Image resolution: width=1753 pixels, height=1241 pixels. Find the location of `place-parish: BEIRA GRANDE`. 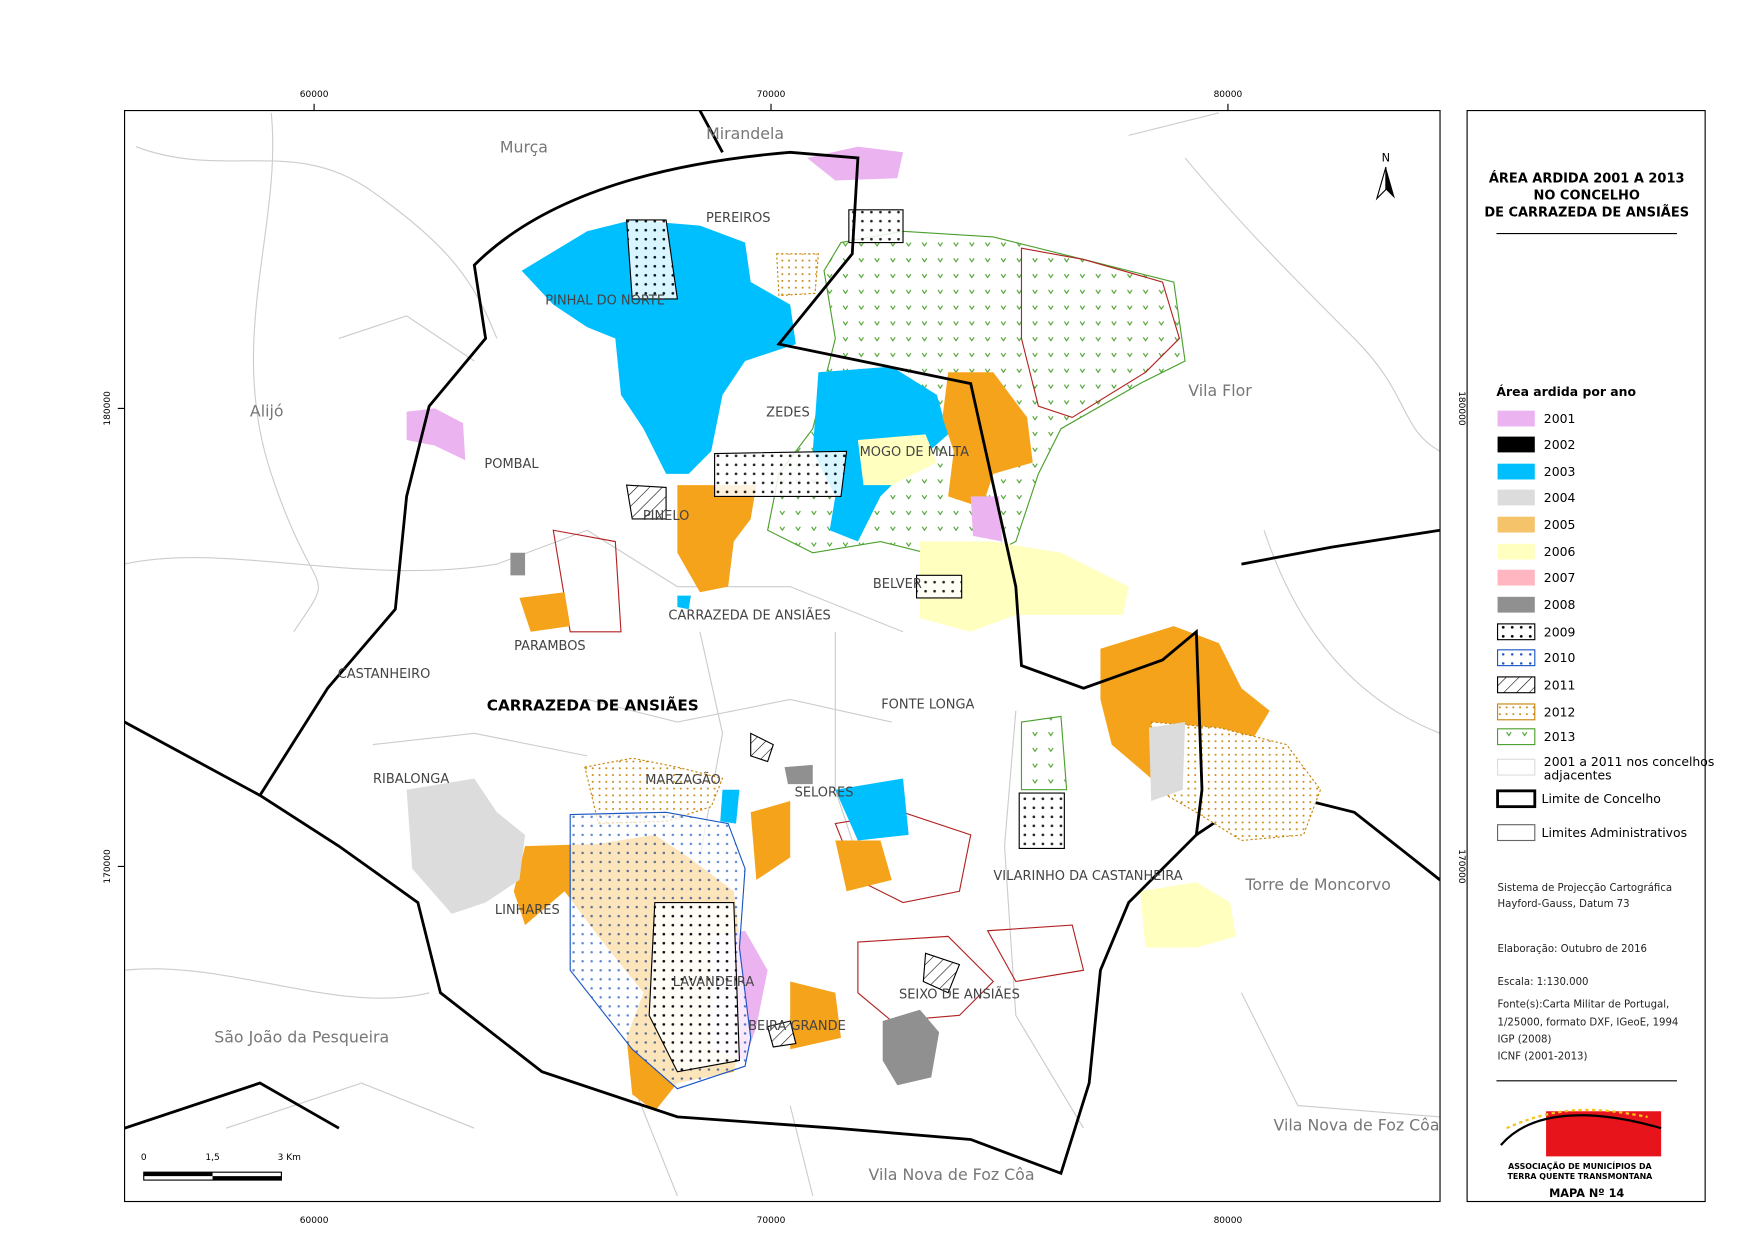

place-parish: BEIRA GRANDE is located at coordinates (797, 1026).